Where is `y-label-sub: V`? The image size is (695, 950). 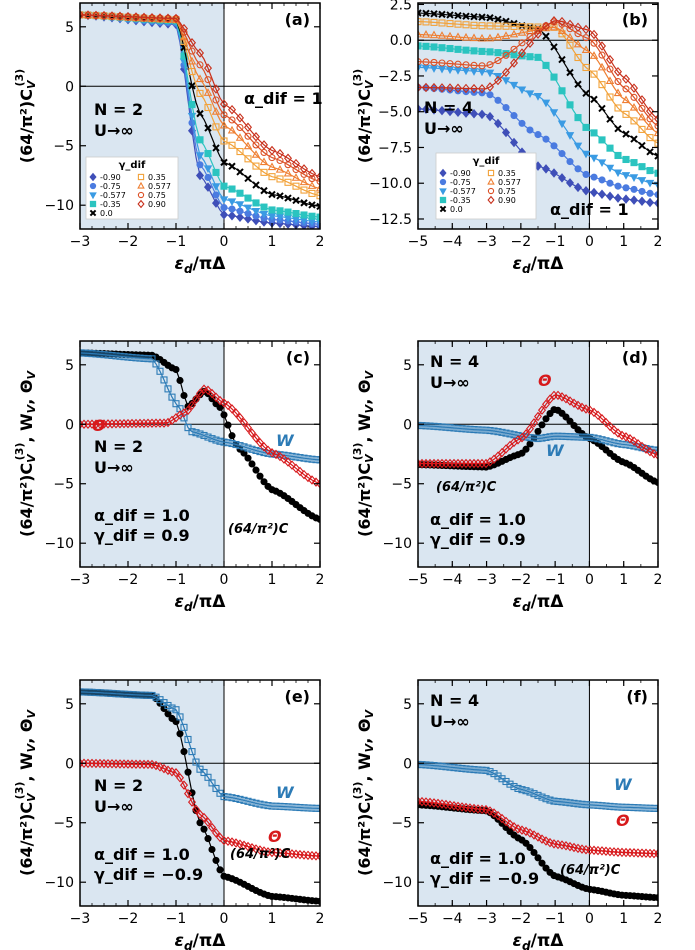 y-label-sub: V is located at coordinates (31, 797).